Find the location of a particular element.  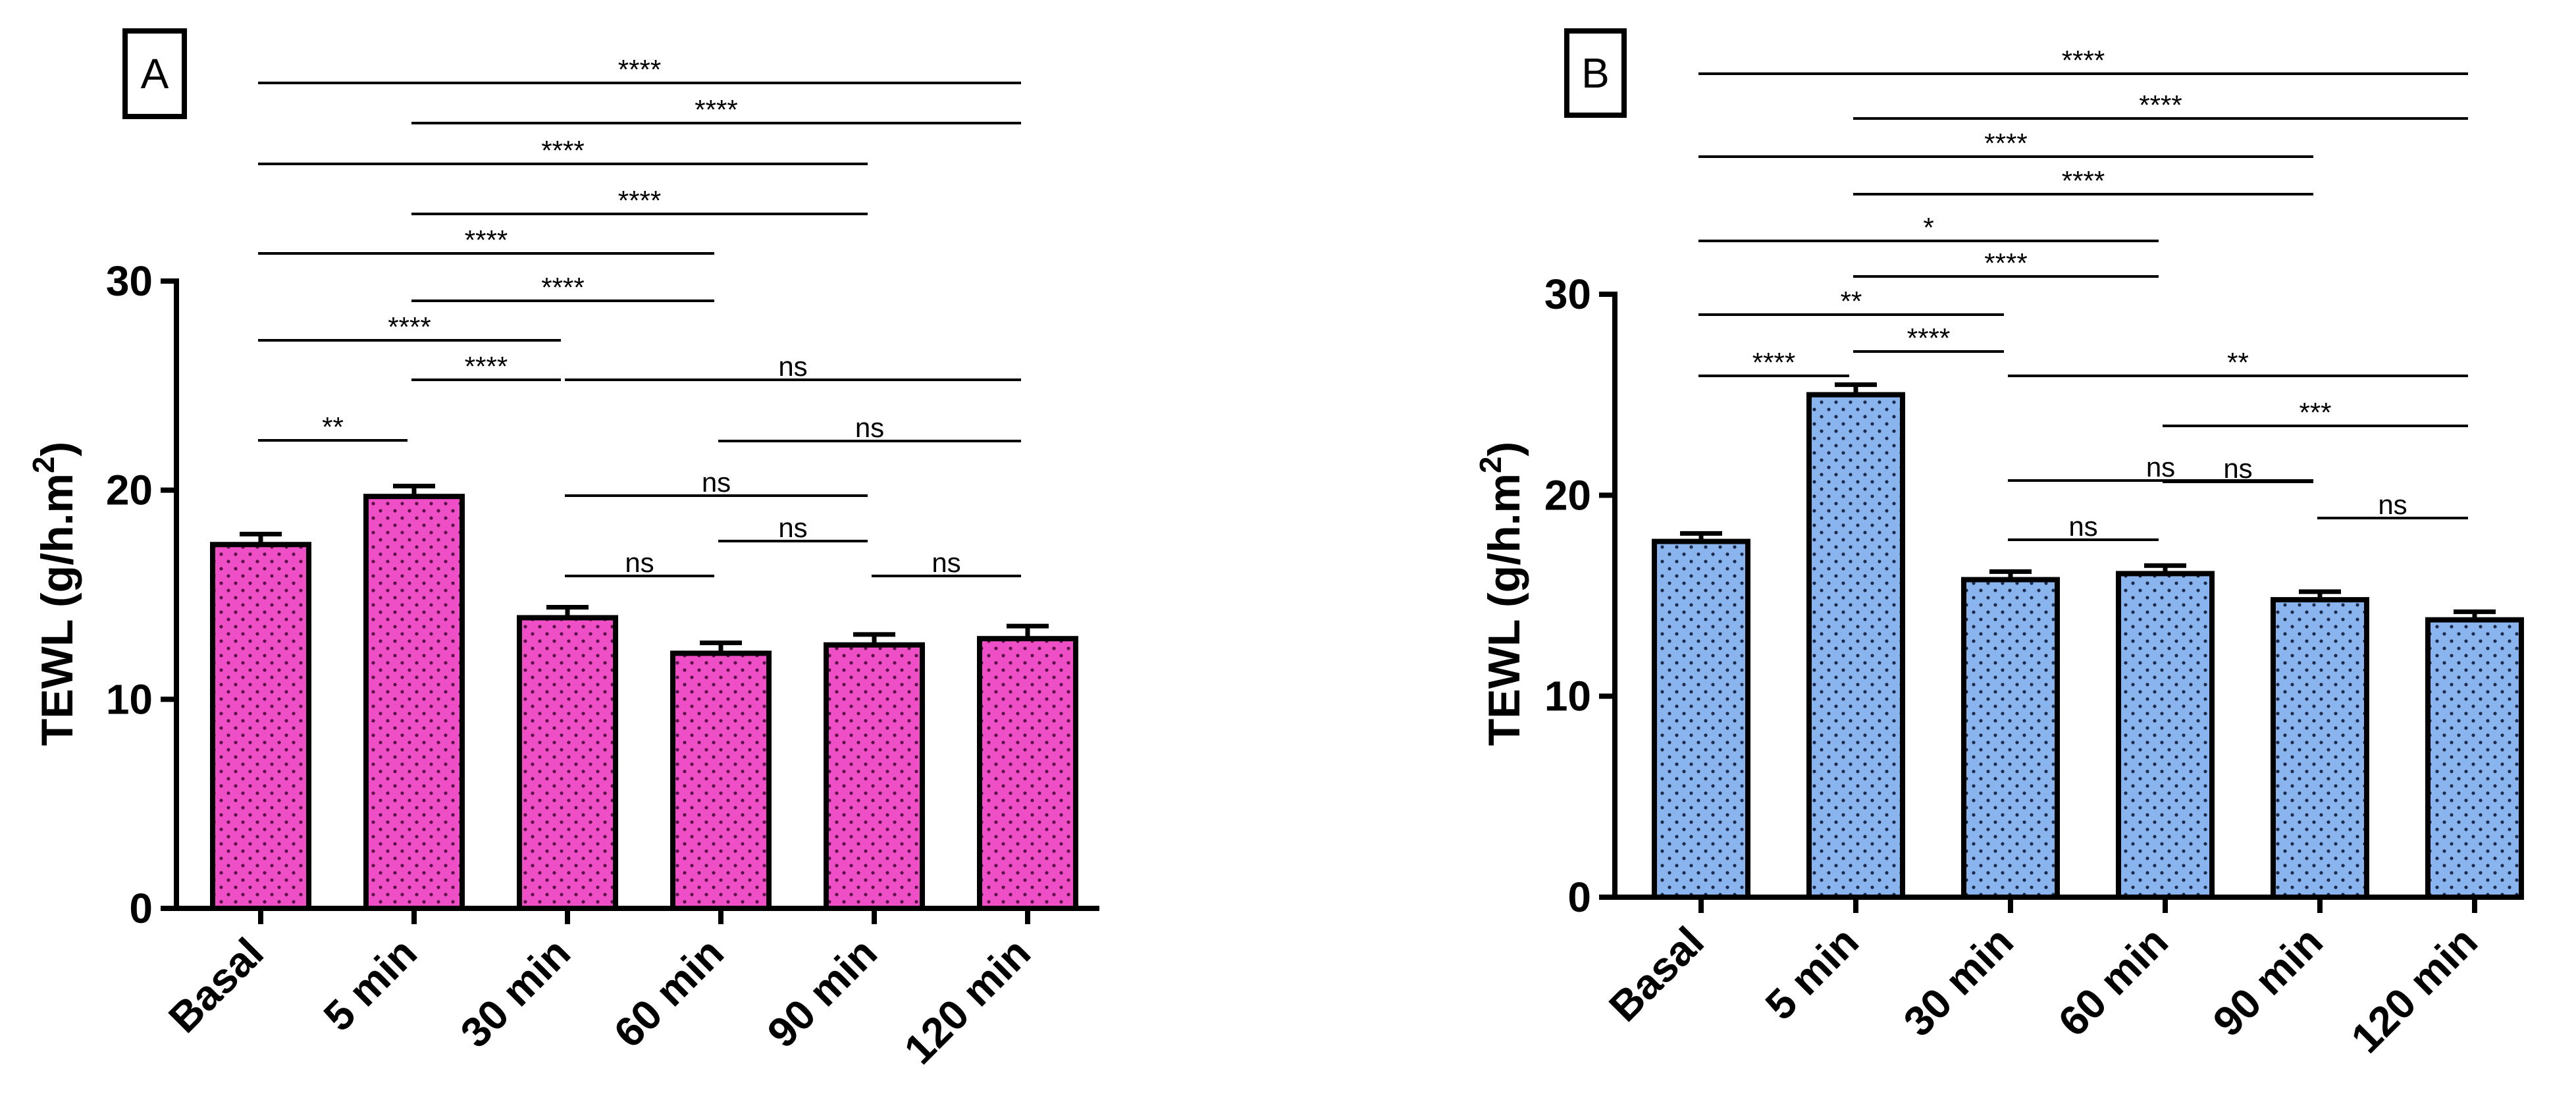

significance-label: * is located at coordinates (1928, 228).